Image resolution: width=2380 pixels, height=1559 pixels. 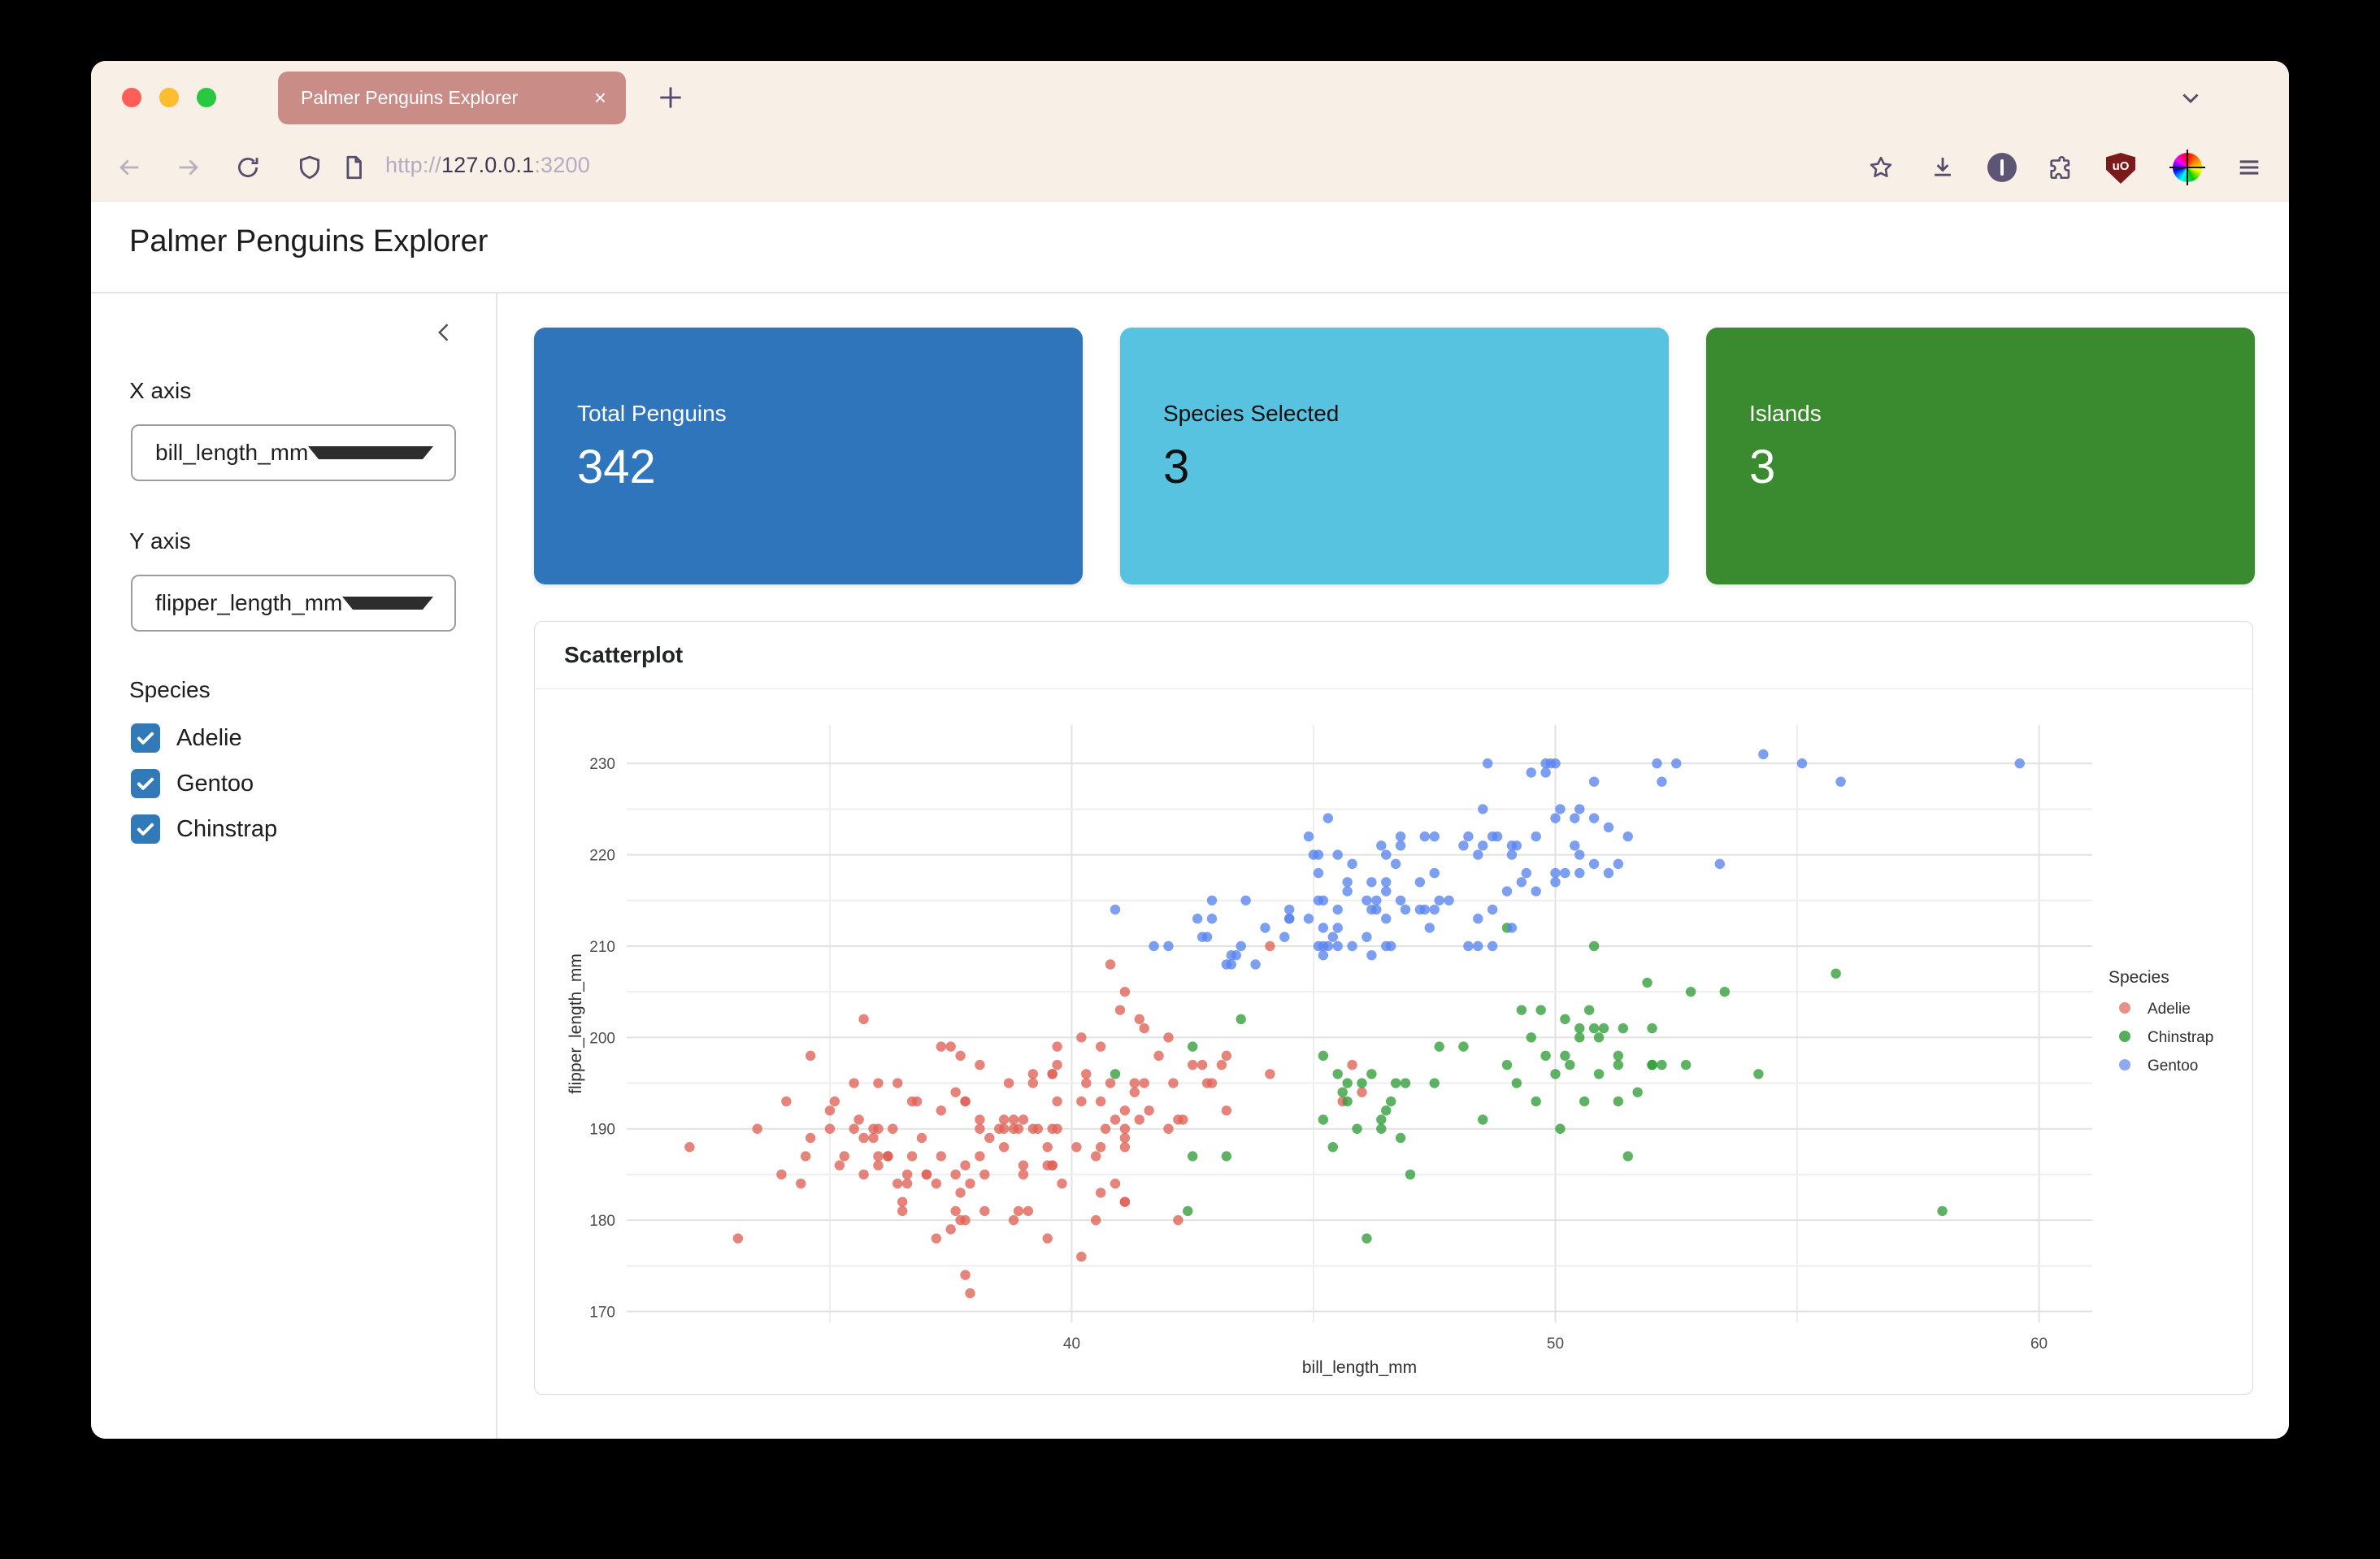 I want to click on legend-label-gentoo: Gentoo, so click(x=2173, y=1066).